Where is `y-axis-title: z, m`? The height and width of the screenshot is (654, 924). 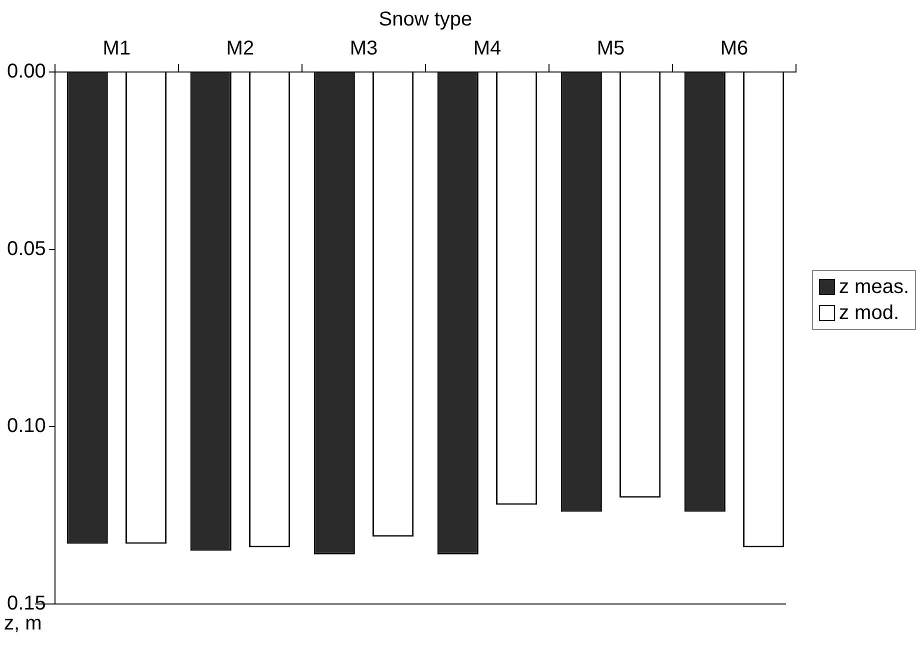
y-axis-title: z, m is located at coordinates (23, 623).